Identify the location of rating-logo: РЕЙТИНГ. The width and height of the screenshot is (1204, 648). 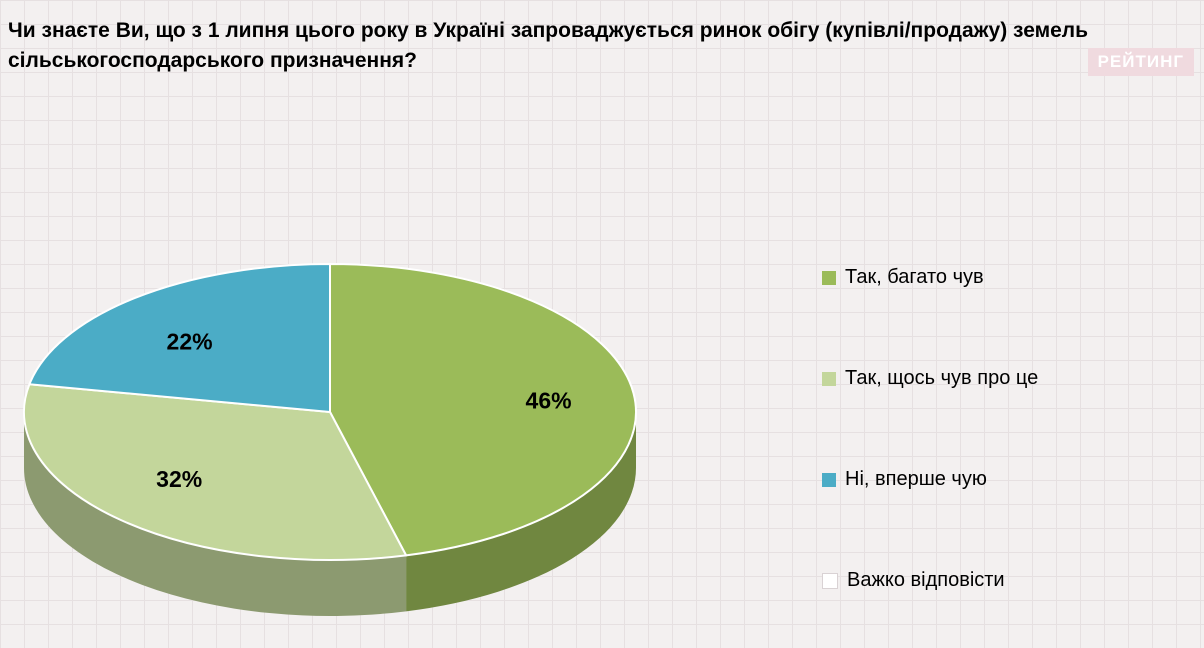
(1140, 62).